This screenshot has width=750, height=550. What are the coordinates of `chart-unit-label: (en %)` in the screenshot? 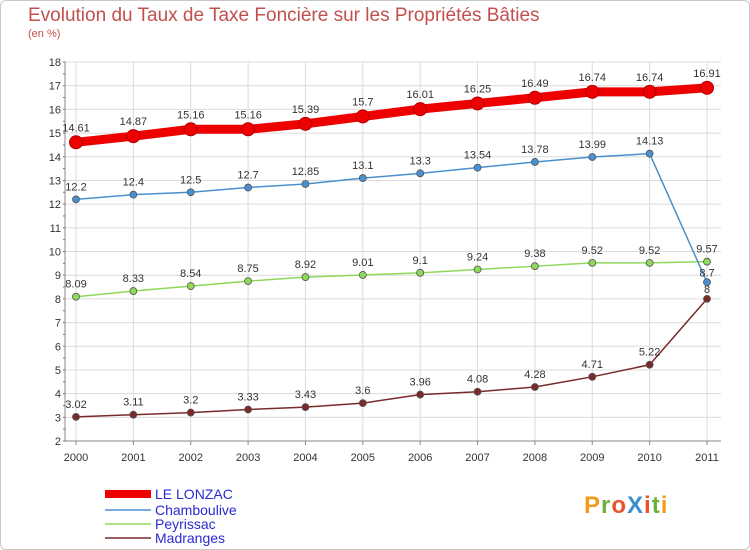 It's located at (44, 34).